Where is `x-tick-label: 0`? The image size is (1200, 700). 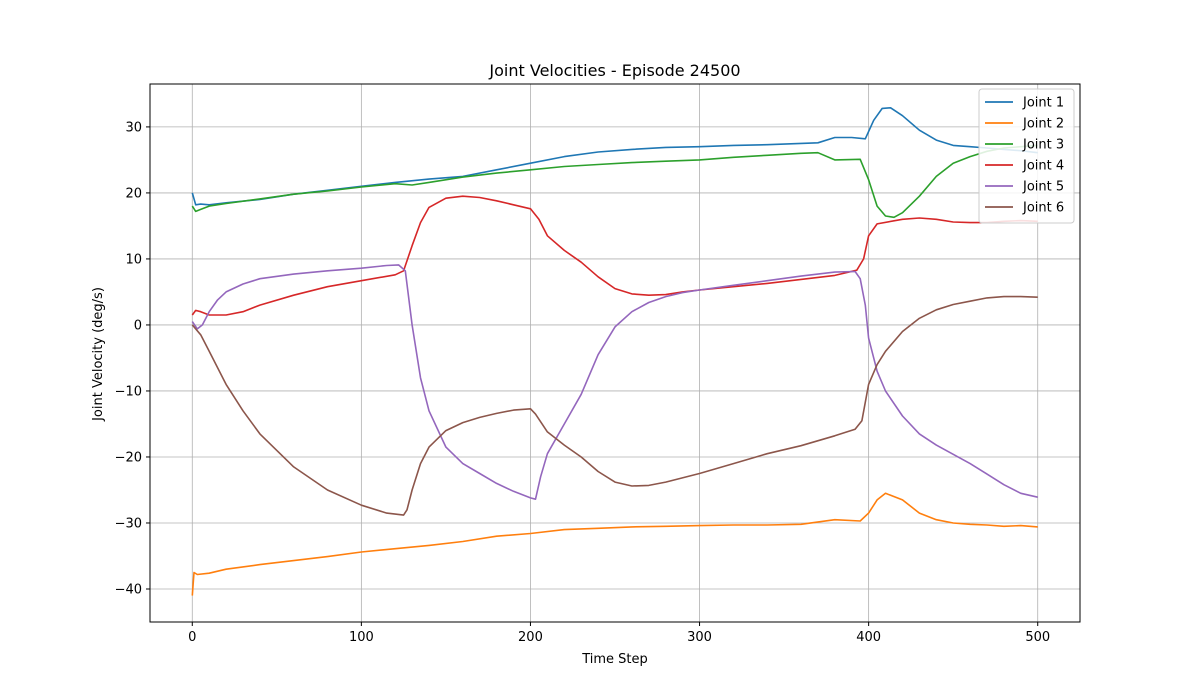
x-tick-label: 0 is located at coordinates (192, 637).